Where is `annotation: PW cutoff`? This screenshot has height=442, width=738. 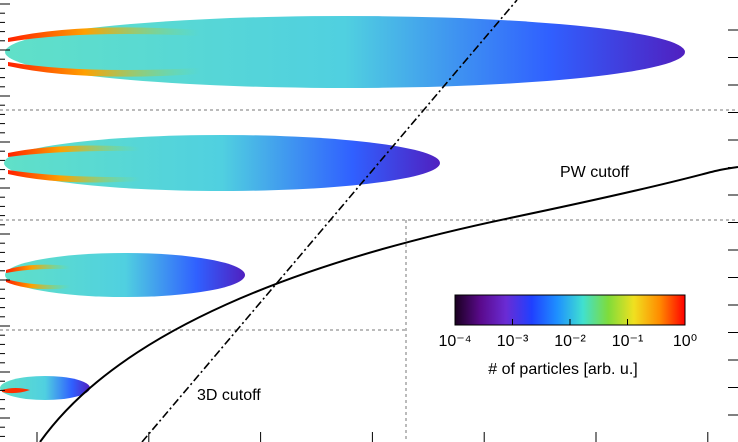 annotation: PW cutoff is located at coordinates (595, 172).